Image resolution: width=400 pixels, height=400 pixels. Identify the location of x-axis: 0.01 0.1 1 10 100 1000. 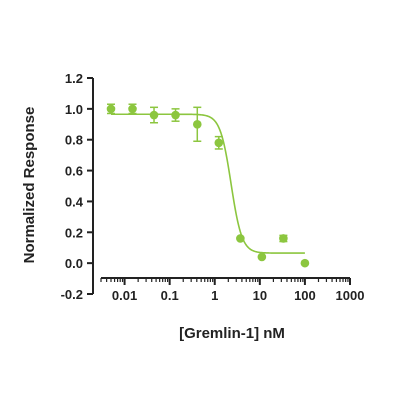
(232, 290).